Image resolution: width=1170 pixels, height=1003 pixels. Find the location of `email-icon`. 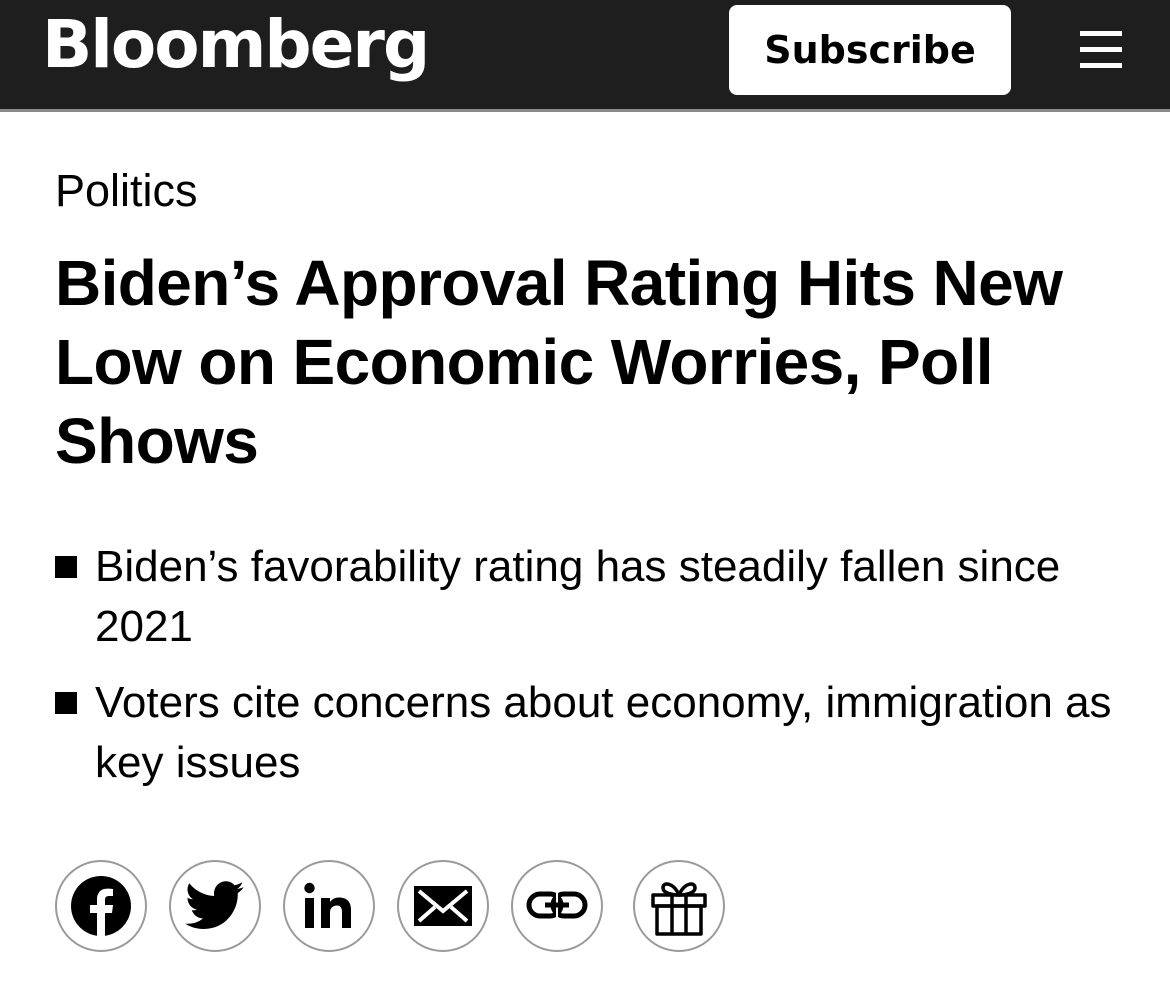

email-icon is located at coordinates (443, 906).